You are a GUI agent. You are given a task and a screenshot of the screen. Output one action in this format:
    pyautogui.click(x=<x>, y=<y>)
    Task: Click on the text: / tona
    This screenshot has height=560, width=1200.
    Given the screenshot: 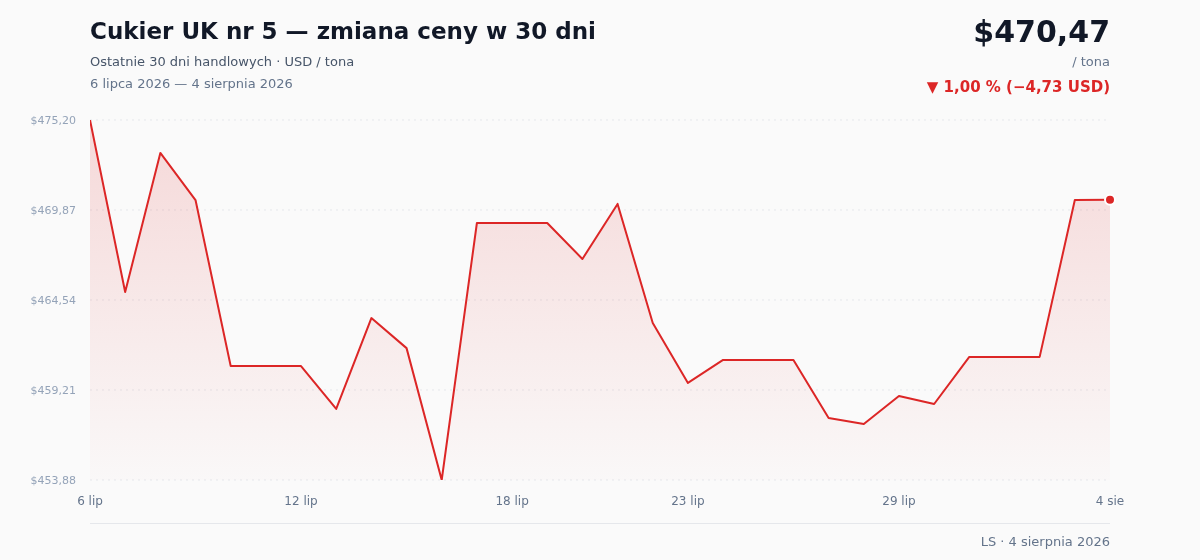 What is the action you would take?
    pyautogui.click(x=1091, y=61)
    